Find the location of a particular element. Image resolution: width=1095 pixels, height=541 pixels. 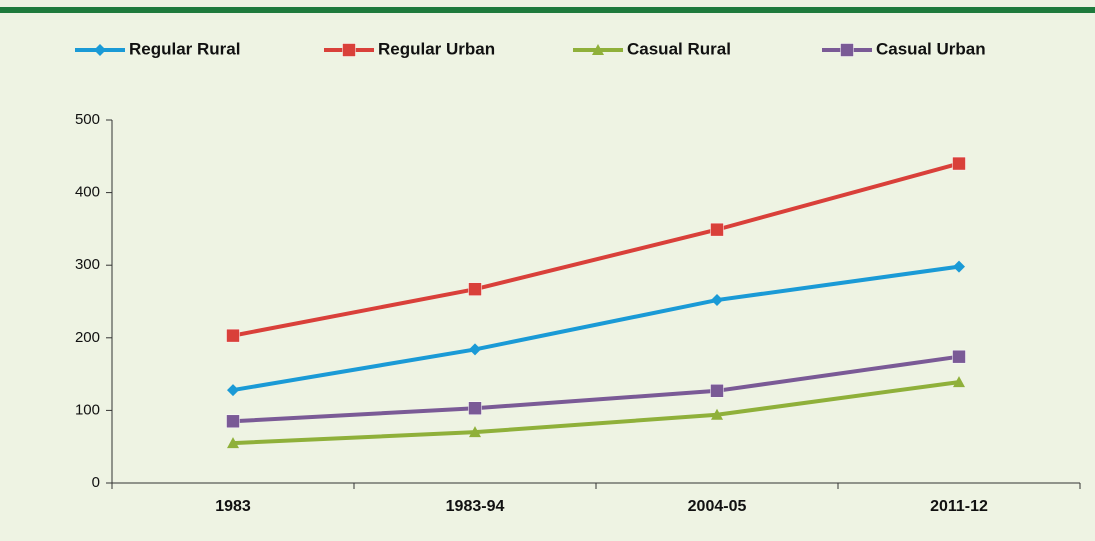

x-tick-label: 2004-05 is located at coordinates (717, 506).